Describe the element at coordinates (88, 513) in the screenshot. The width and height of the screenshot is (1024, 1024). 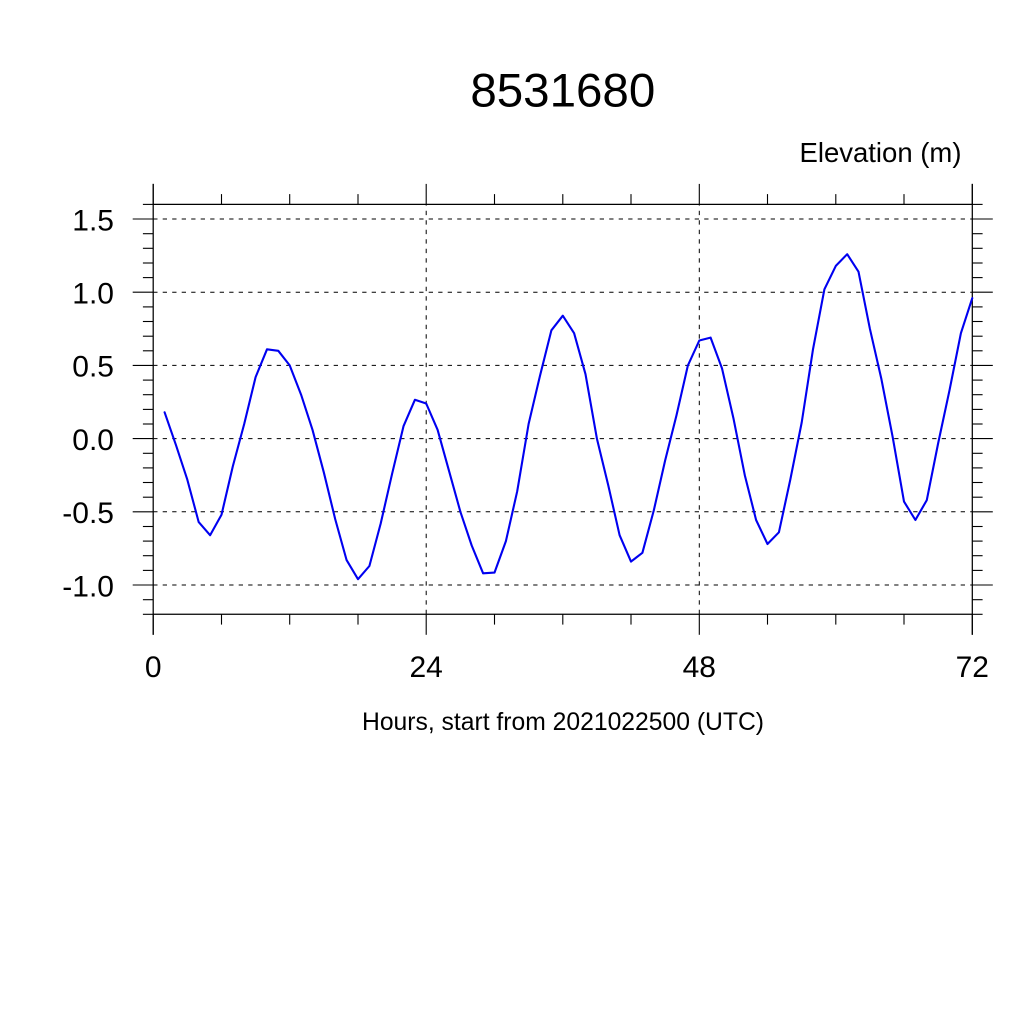
I see `svg-text: -0.5` at that location.